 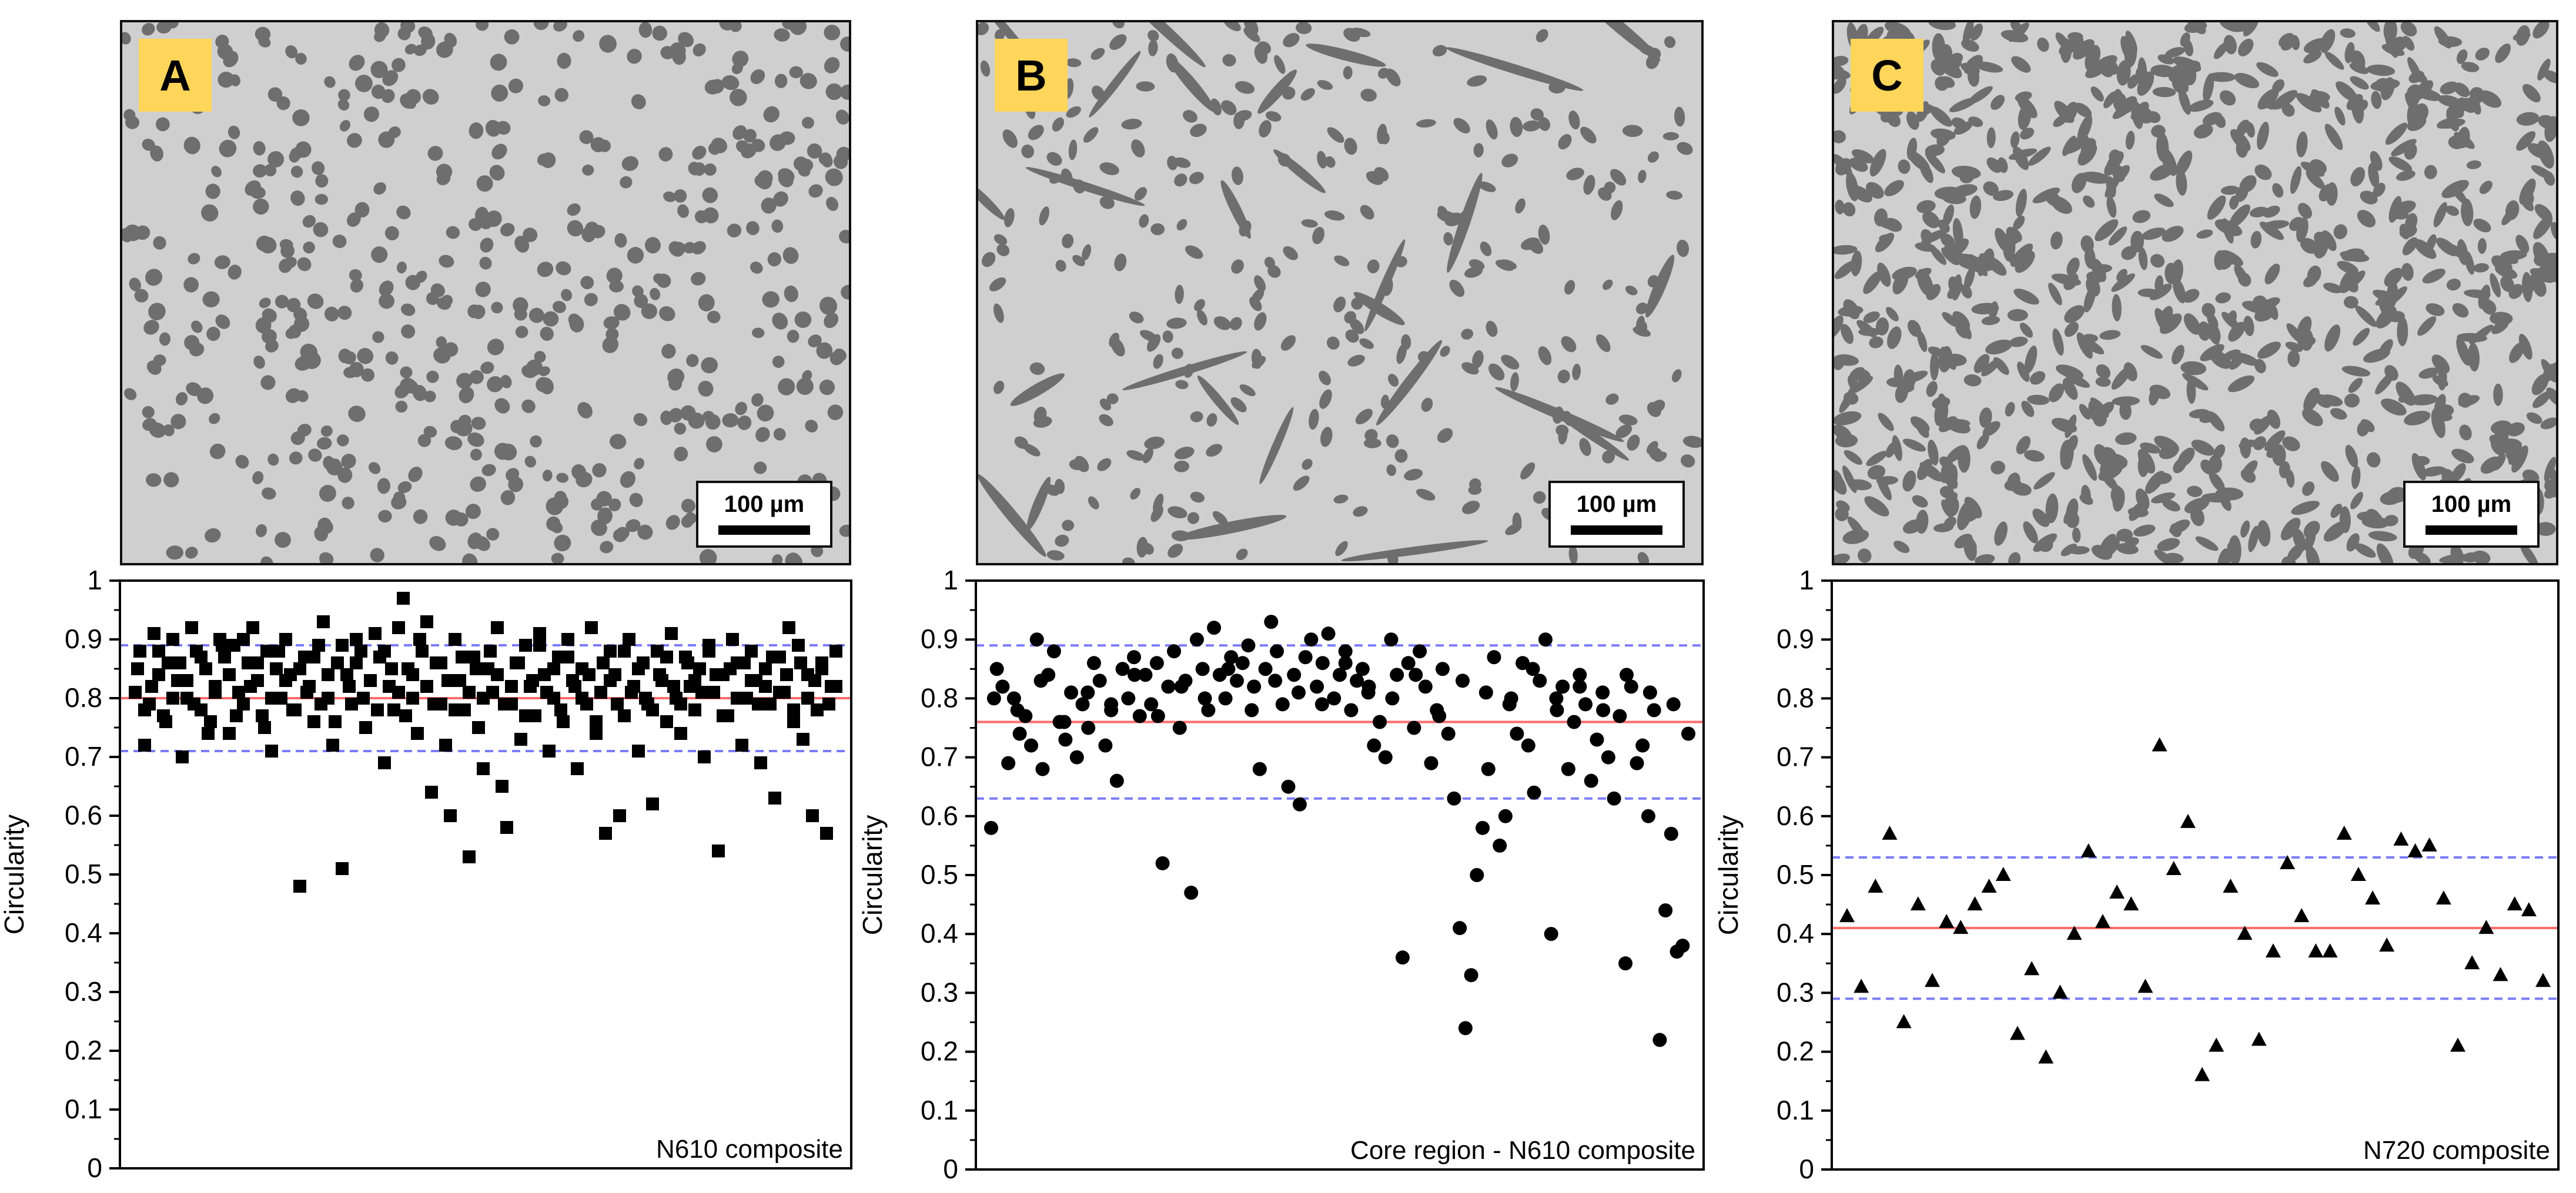 What do you see at coordinates (939, 639) in the screenshot?
I see `y-tick-label: 0.9` at bounding box center [939, 639].